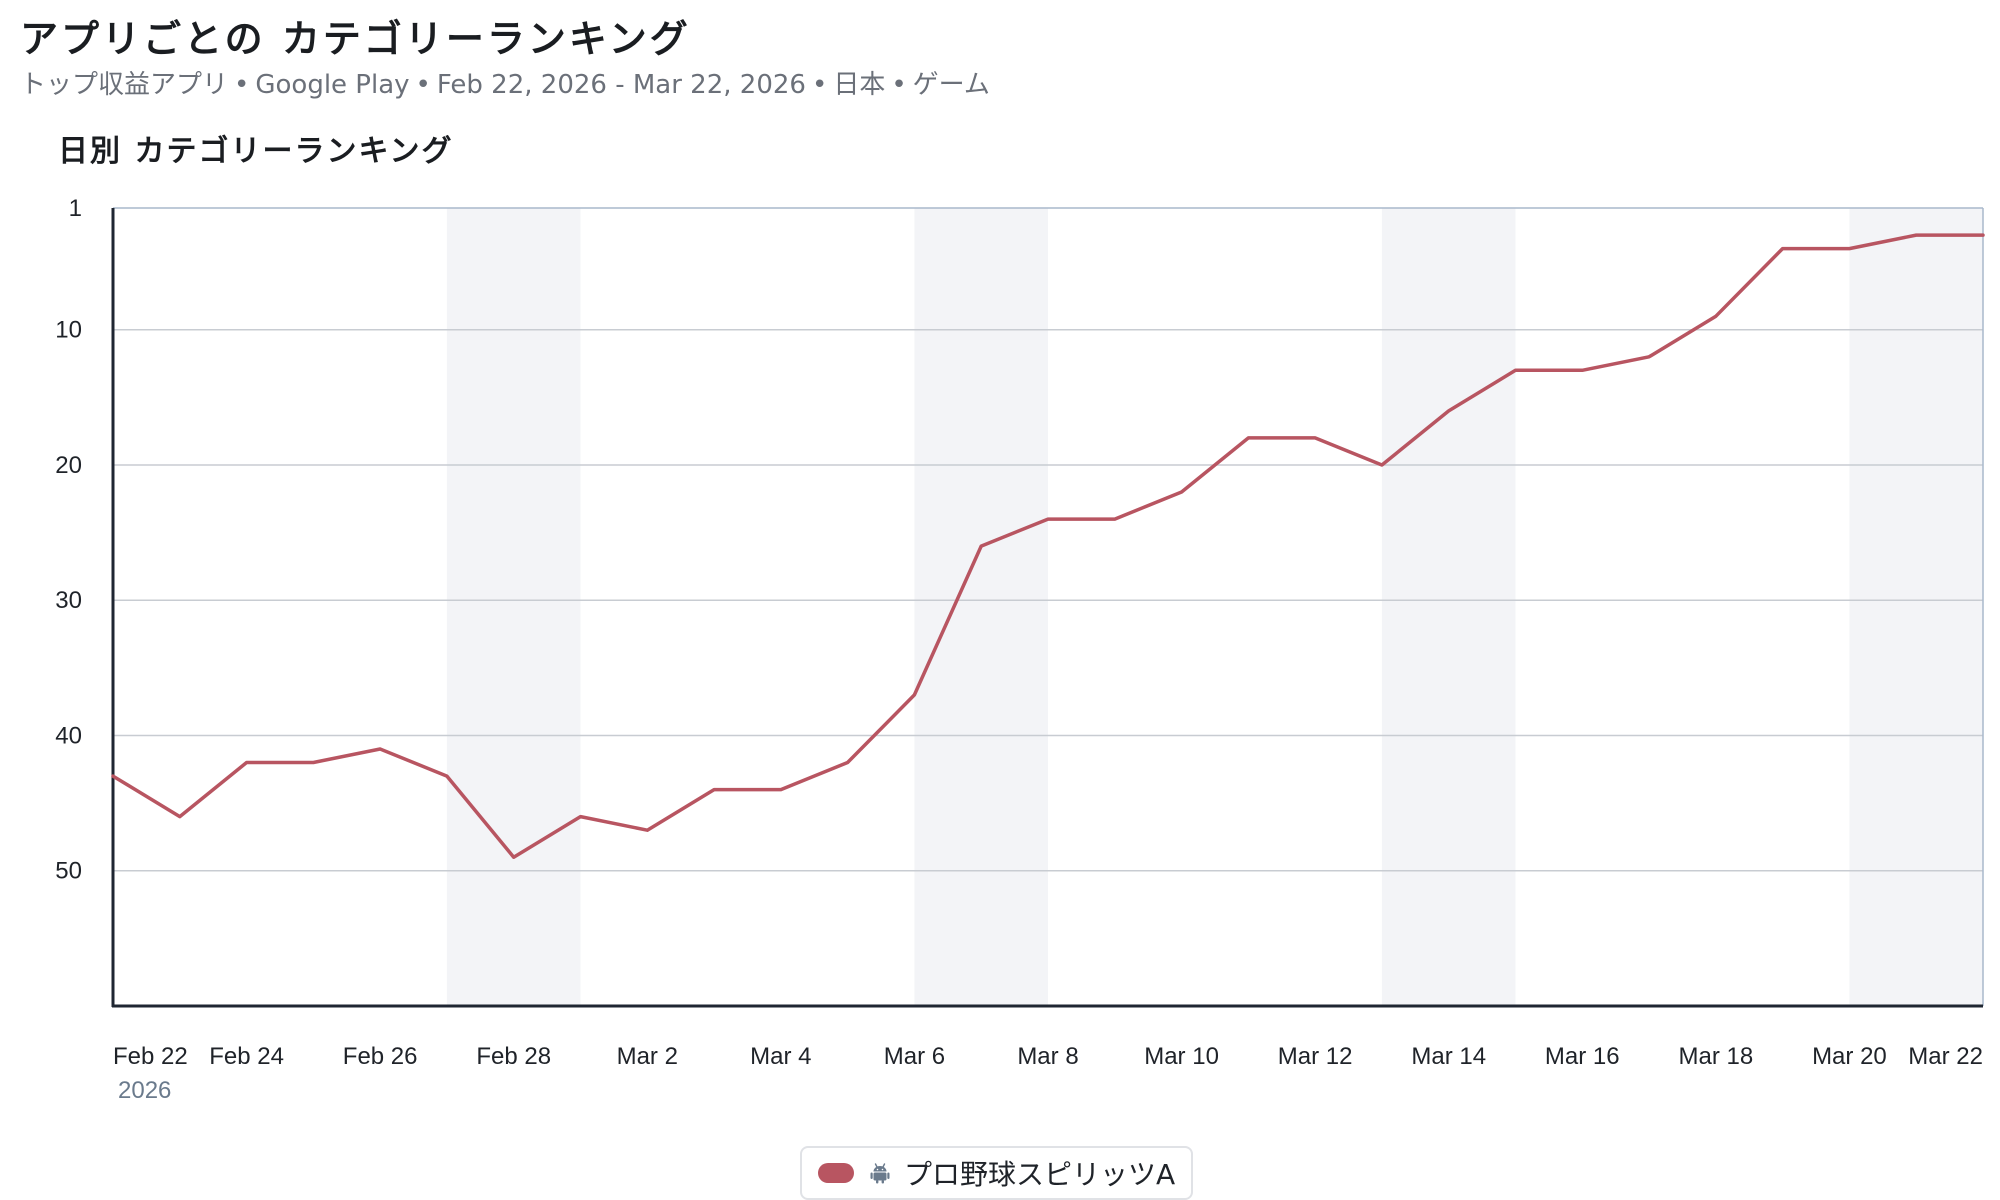 The image size is (2000, 1200). I want to click on y-tick-label: 50, so click(68, 871).